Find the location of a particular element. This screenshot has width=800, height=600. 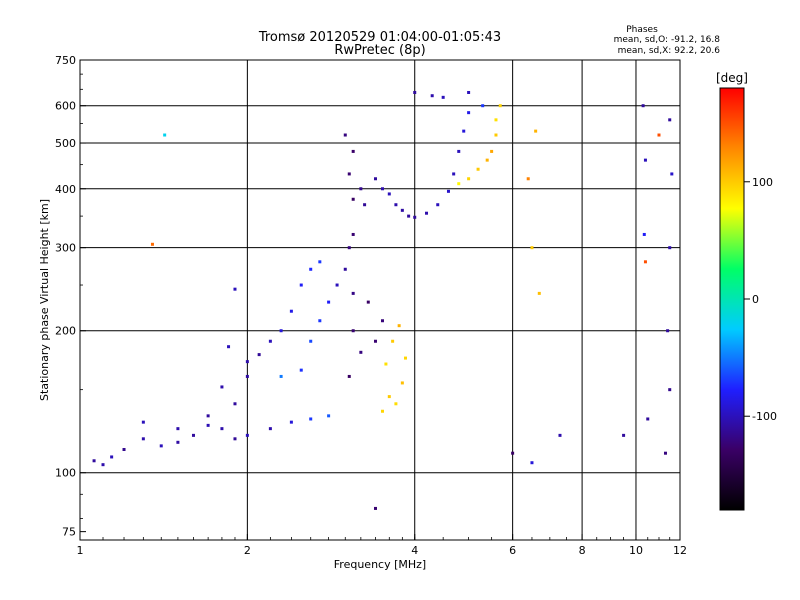

phases-box-title: Phases is located at coordinates (642, 30).